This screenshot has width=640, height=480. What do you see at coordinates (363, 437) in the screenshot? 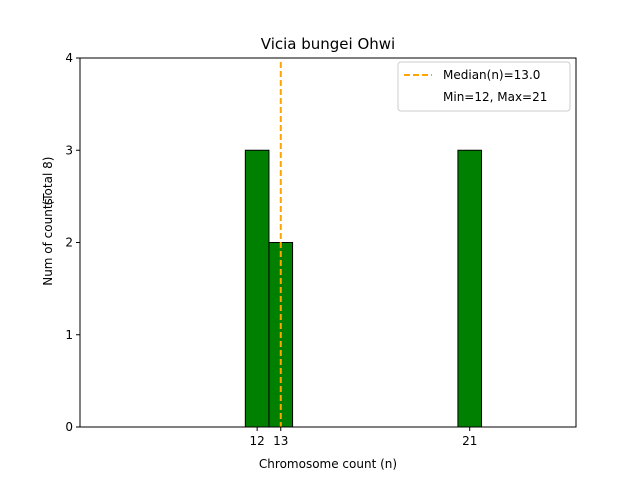
I see `x-axis-ticks: 12 13 21` at bounding box center [363, 437].